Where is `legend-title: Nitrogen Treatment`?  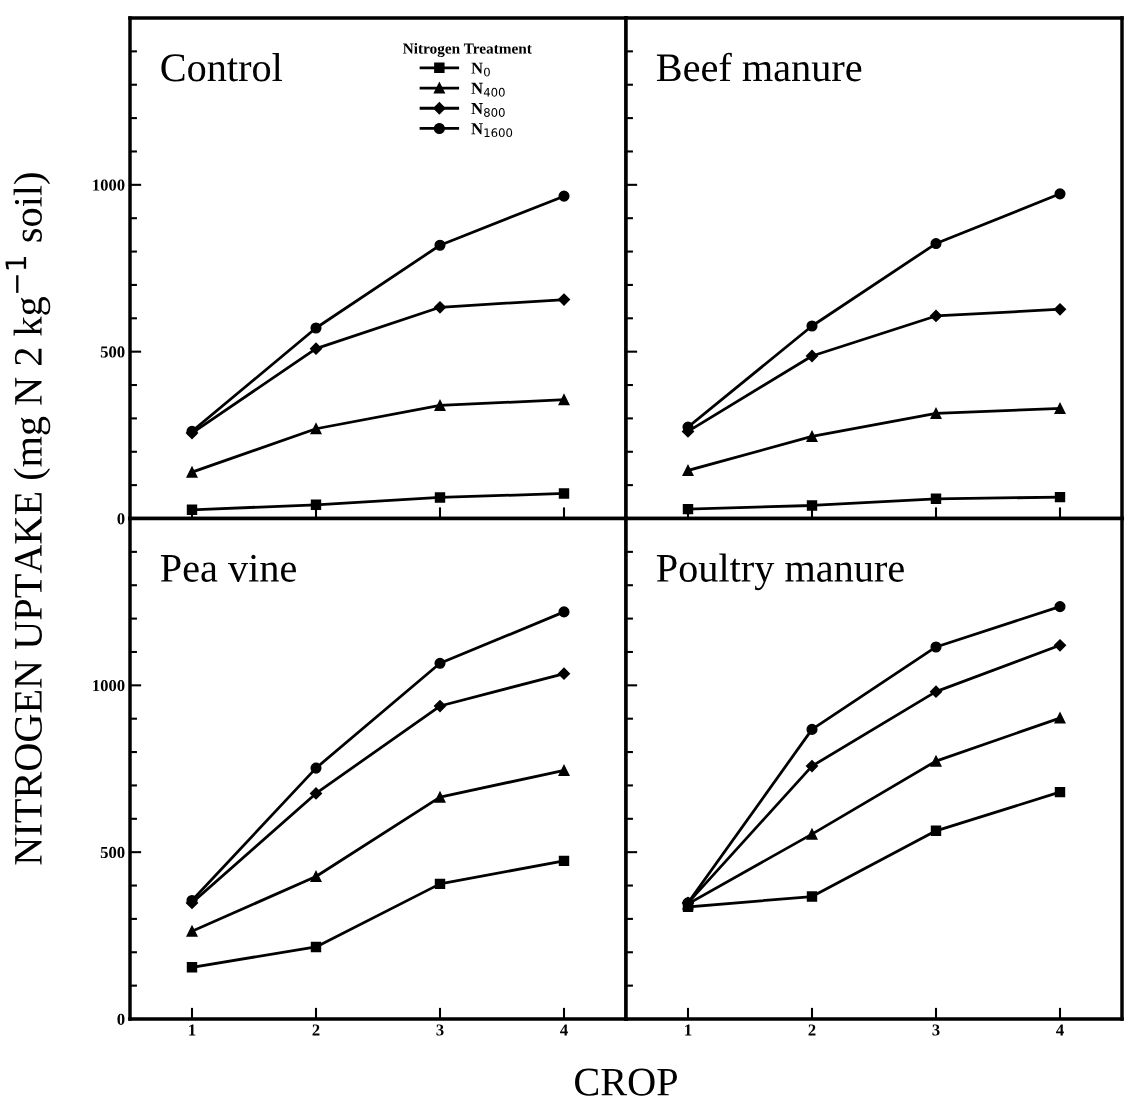 legend-title: Nitrogen Treatment is located at coordinates (467, 50).